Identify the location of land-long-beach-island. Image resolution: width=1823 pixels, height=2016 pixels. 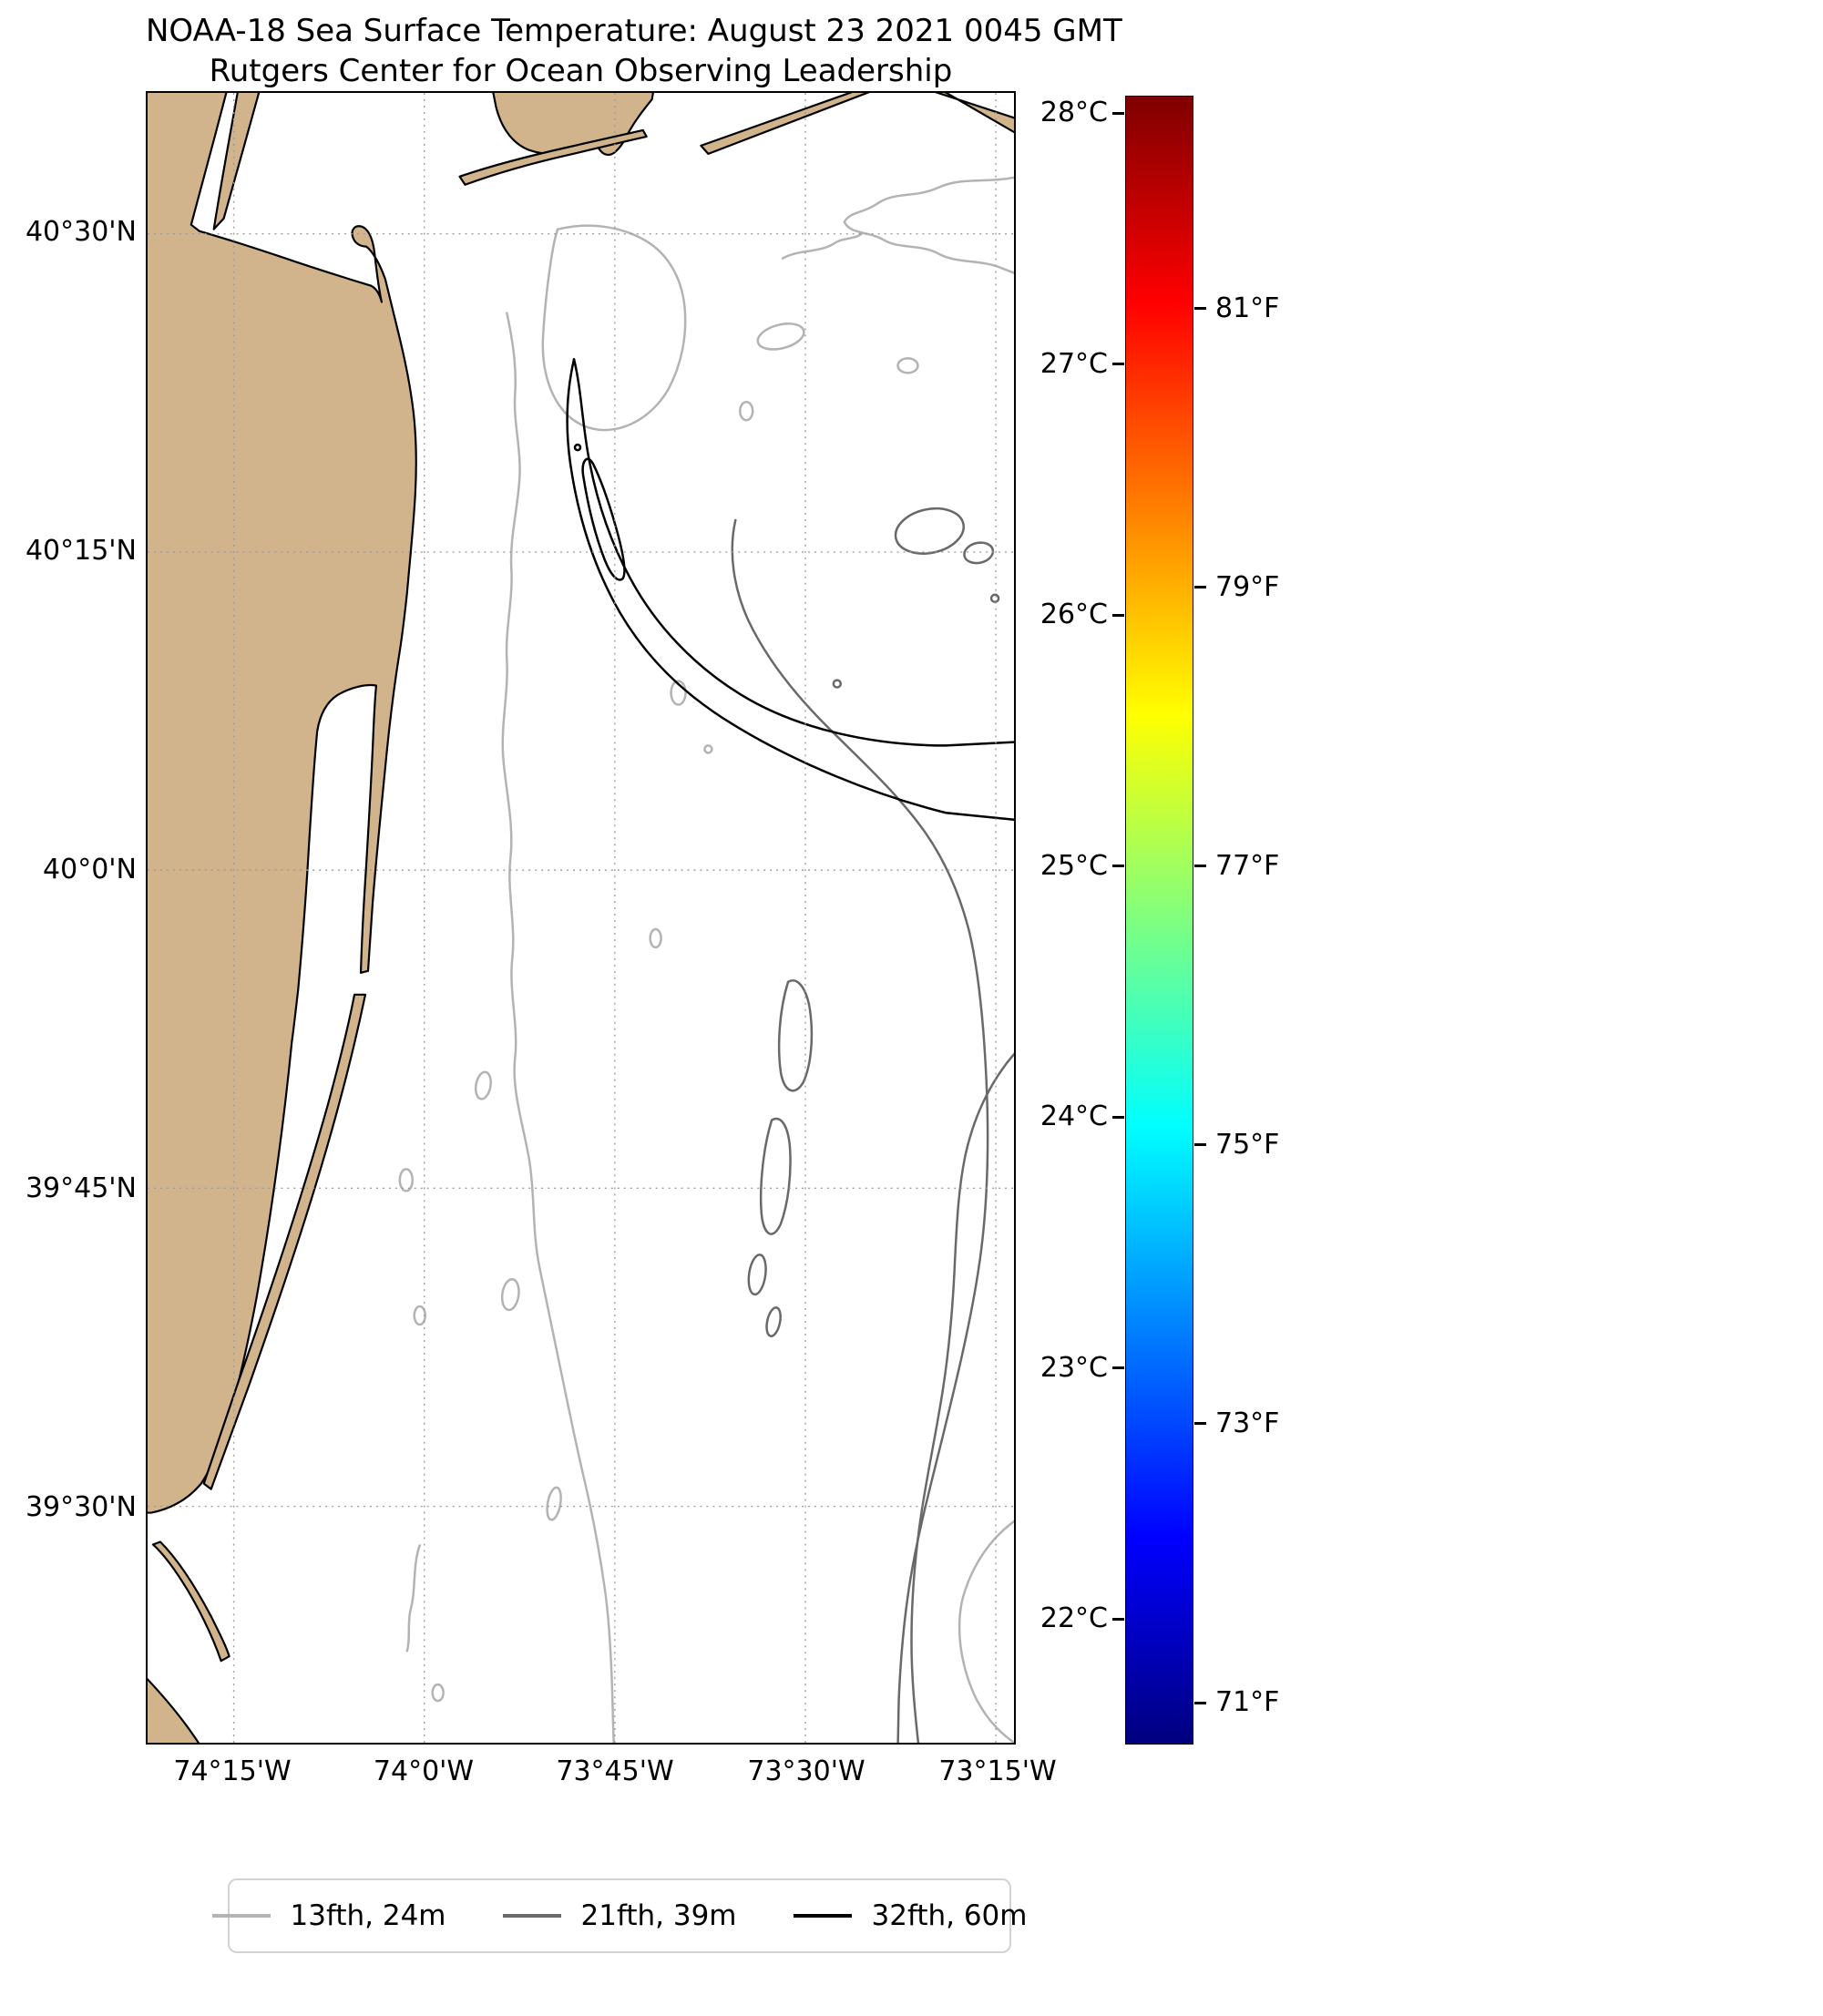
(284, 1241).